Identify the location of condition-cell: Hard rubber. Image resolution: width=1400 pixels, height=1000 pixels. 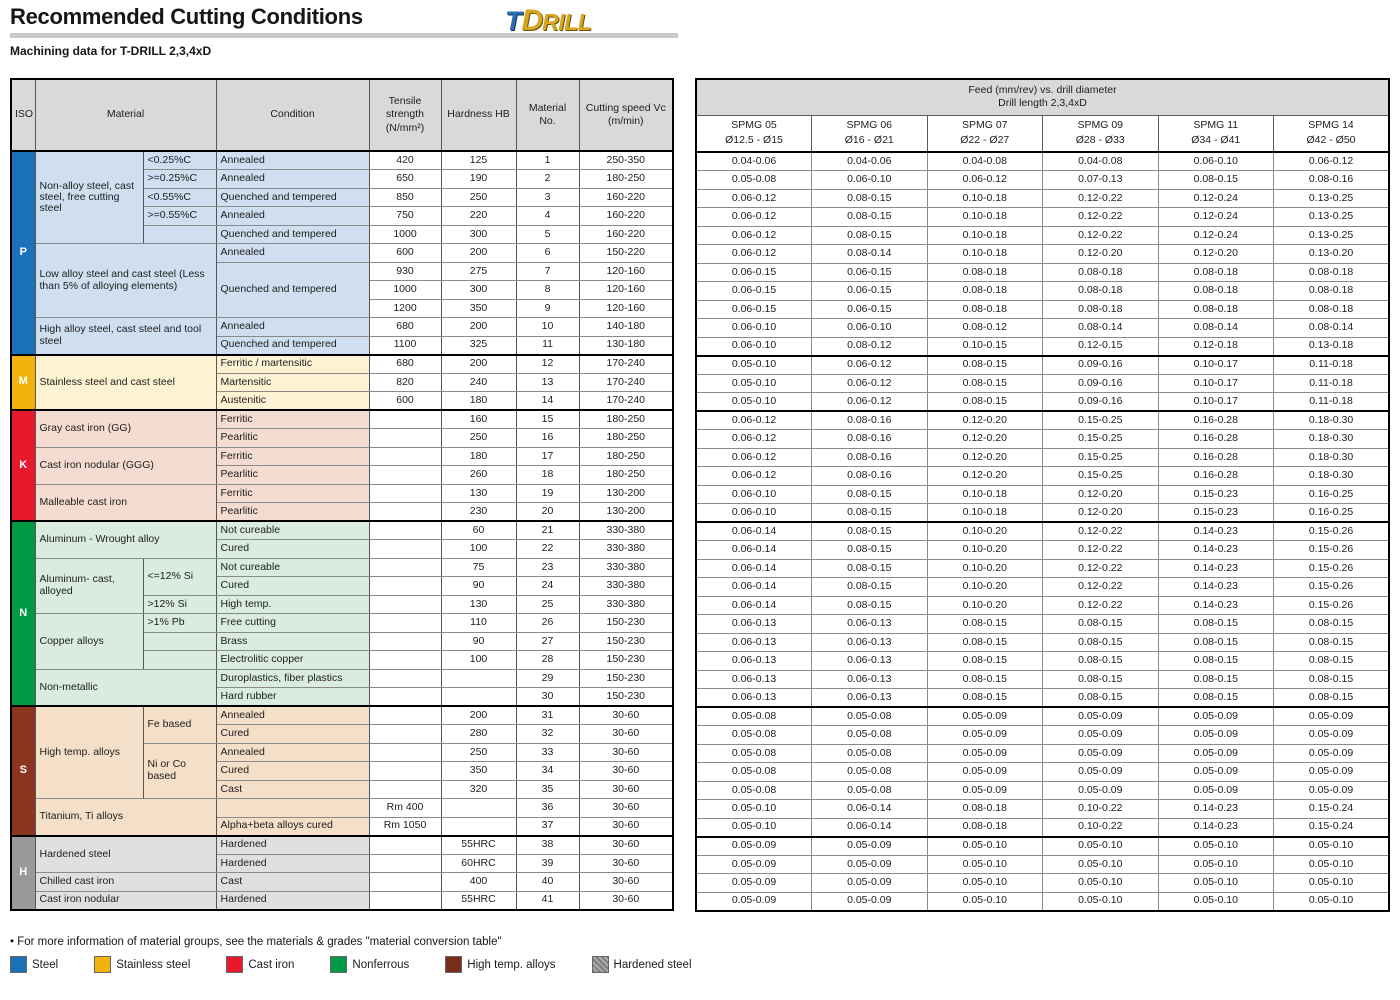
(292, 697).